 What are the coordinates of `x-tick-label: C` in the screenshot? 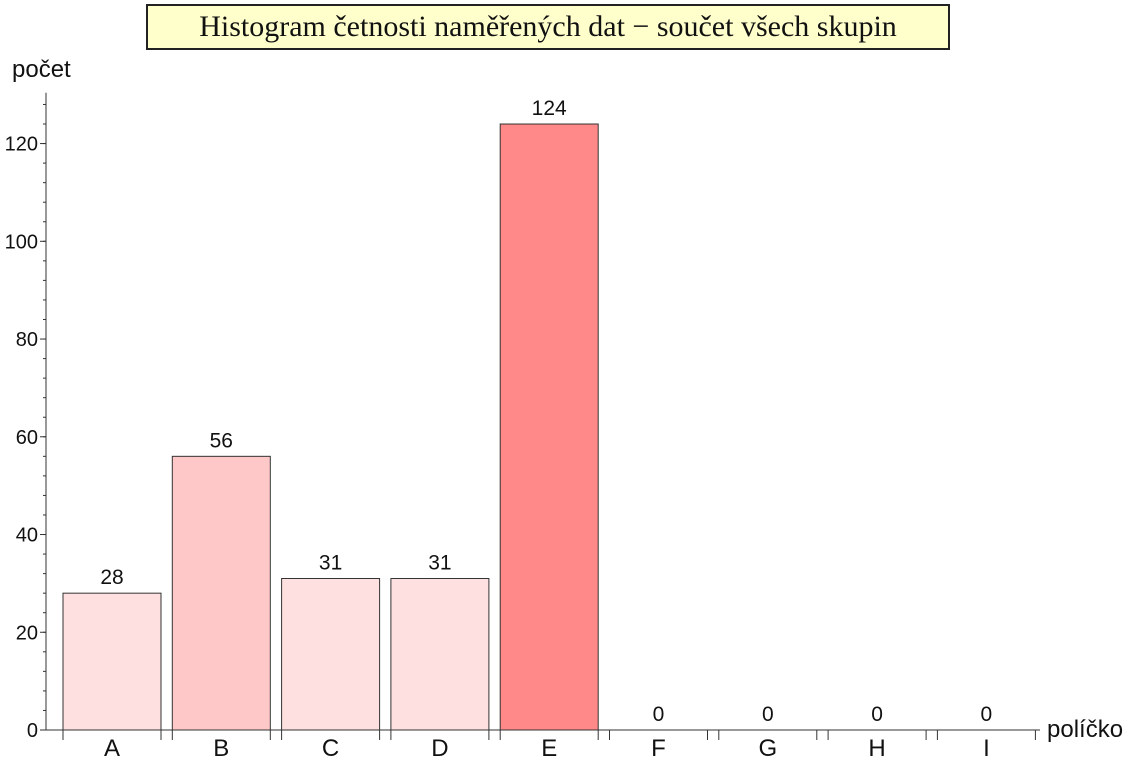 It's located at (330, 748).